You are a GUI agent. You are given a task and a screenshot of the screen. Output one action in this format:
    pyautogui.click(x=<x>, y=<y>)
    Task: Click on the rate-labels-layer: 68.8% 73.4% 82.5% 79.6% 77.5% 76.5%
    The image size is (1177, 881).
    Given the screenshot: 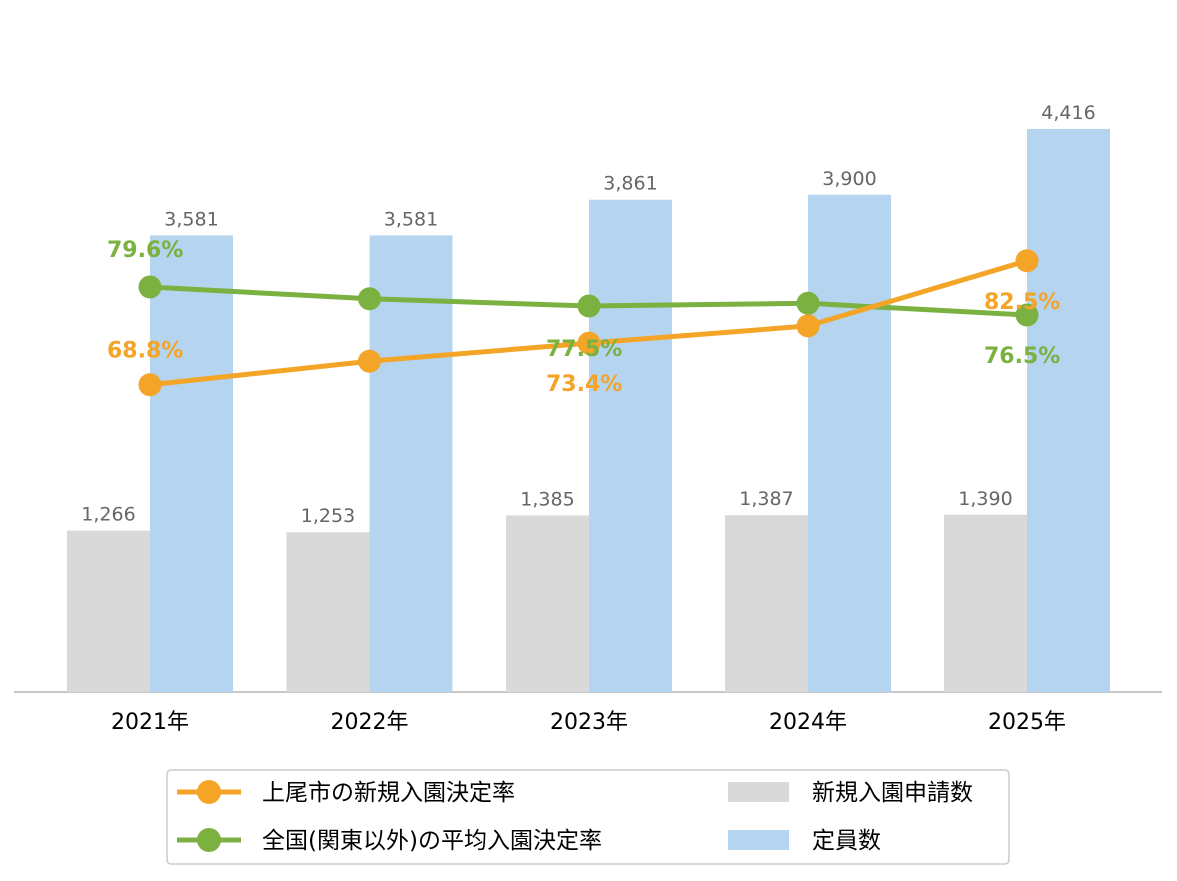 What is the action you would take?
    pyautogui.click(x=583, y=317)
    